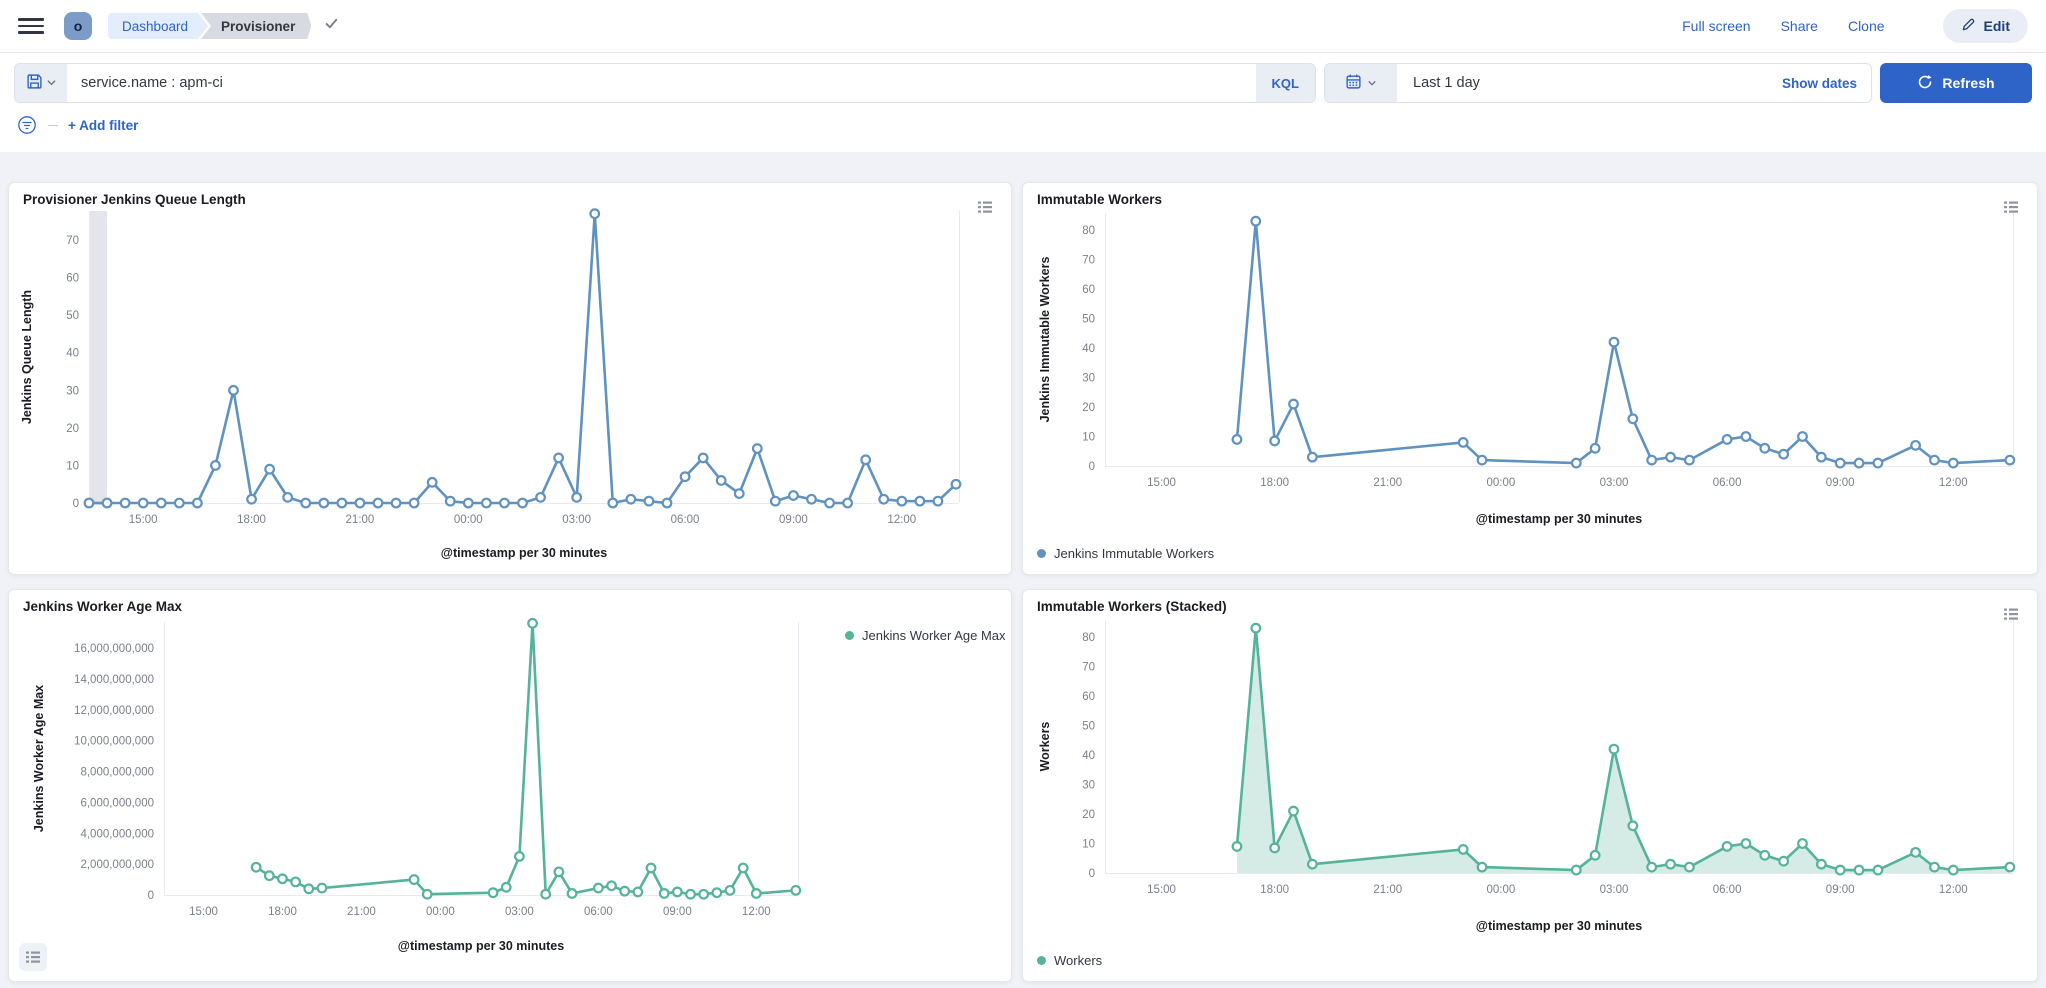 The height and width of the screenshot is (988, 2046). Describe the element at coordinates (117, 803) in the screenshot. I see `svg-text: 6,000,000,000` at that location.